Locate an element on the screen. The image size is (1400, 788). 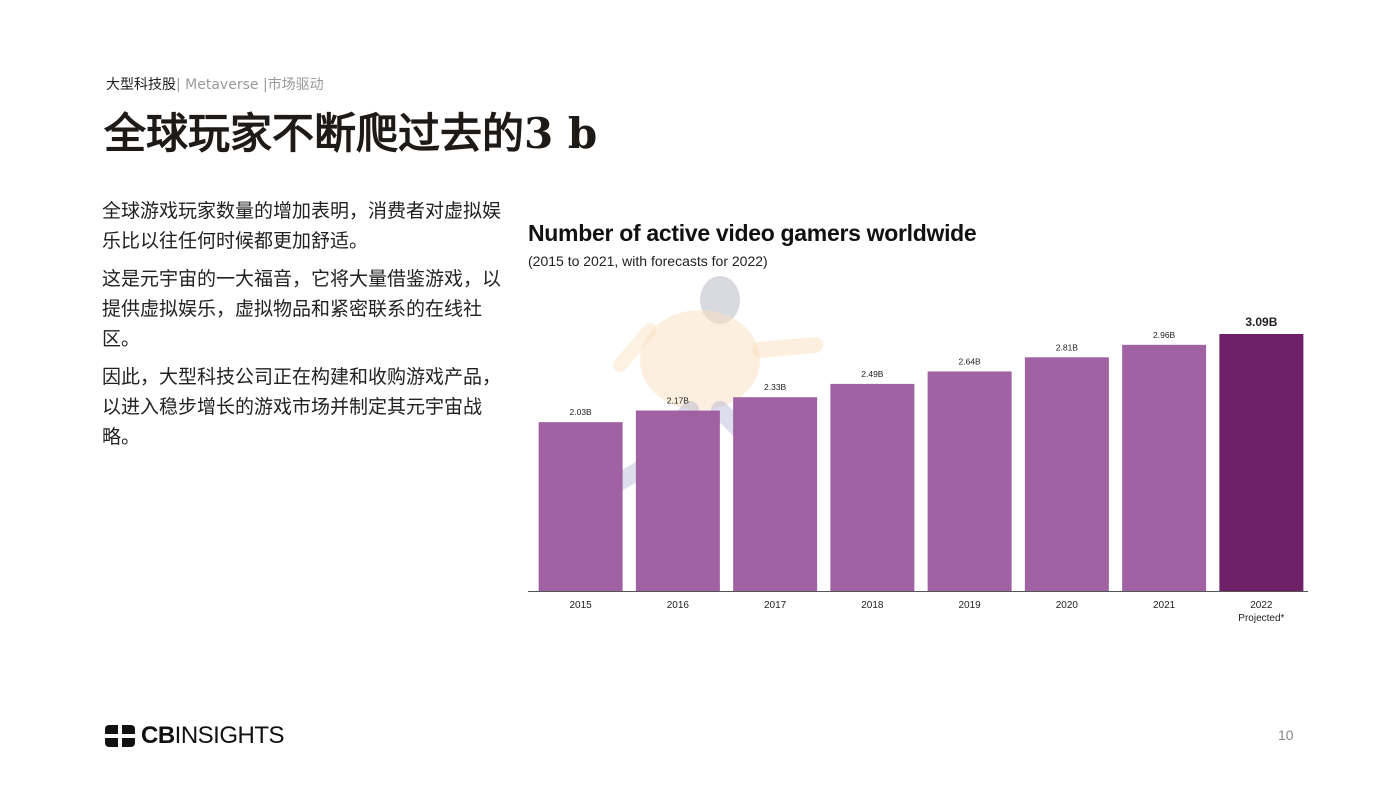
category-label-2017: 2017 is located at coordinates (775, 605).